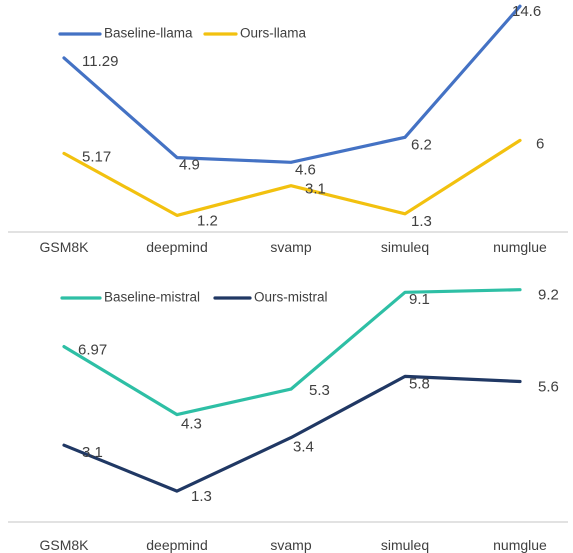 The height and width of the screenshot is (553, 573). What do you see at coordinates (419, 299) in the screenshot?
I see `chart-2-series-1-data-label: 9.1` at bounding box center [419, 299].